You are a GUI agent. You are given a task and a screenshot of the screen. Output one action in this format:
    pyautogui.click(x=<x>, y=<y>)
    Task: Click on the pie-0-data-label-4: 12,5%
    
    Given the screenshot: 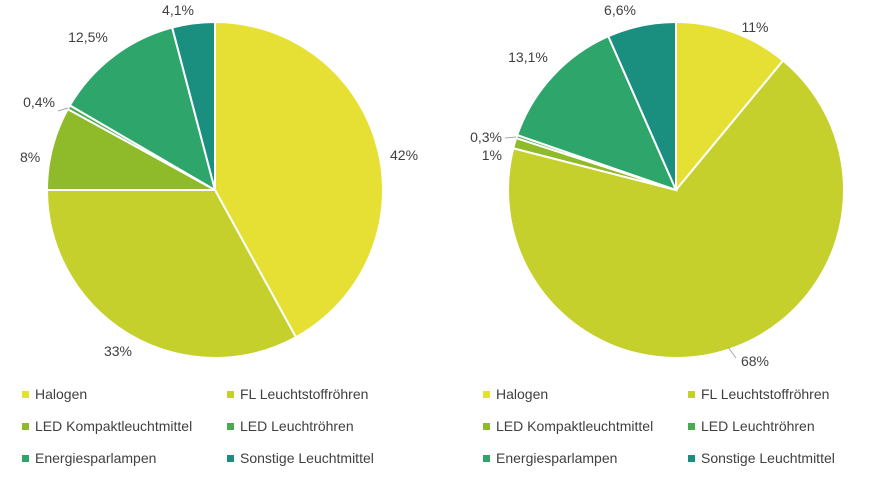 What is the action you would take?
    pyautogui.click(x=88, y=37)
    